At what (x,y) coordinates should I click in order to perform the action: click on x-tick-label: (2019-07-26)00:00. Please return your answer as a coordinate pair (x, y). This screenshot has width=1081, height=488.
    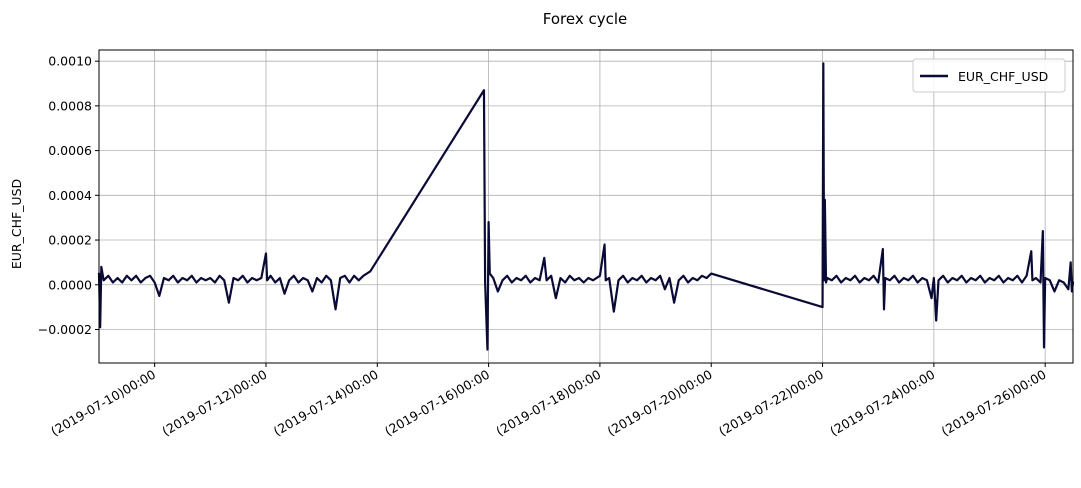
    Looking at the image, I should click on (994, 403).